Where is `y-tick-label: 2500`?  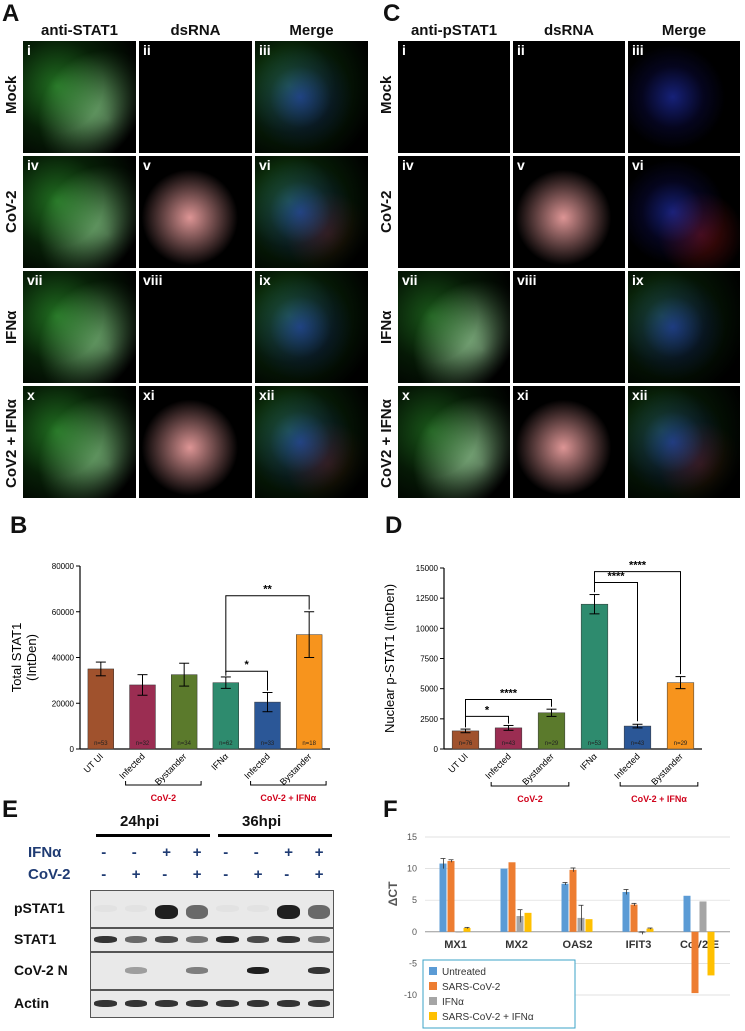 y-tick-label: 2500 is located at coordinates (429, 719).